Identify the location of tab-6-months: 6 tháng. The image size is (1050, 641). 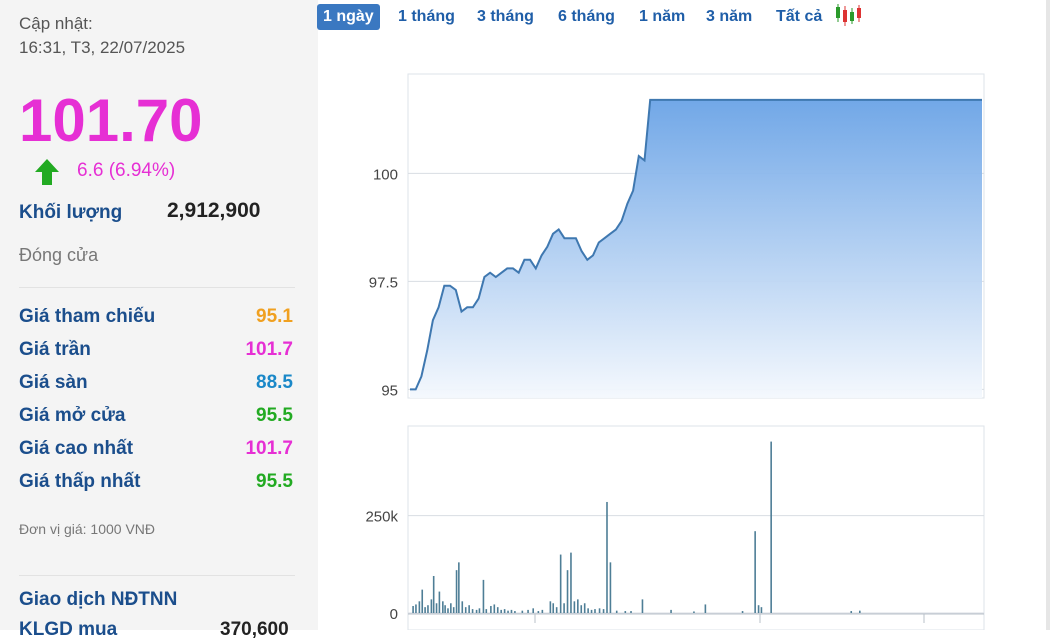
(586, 16).